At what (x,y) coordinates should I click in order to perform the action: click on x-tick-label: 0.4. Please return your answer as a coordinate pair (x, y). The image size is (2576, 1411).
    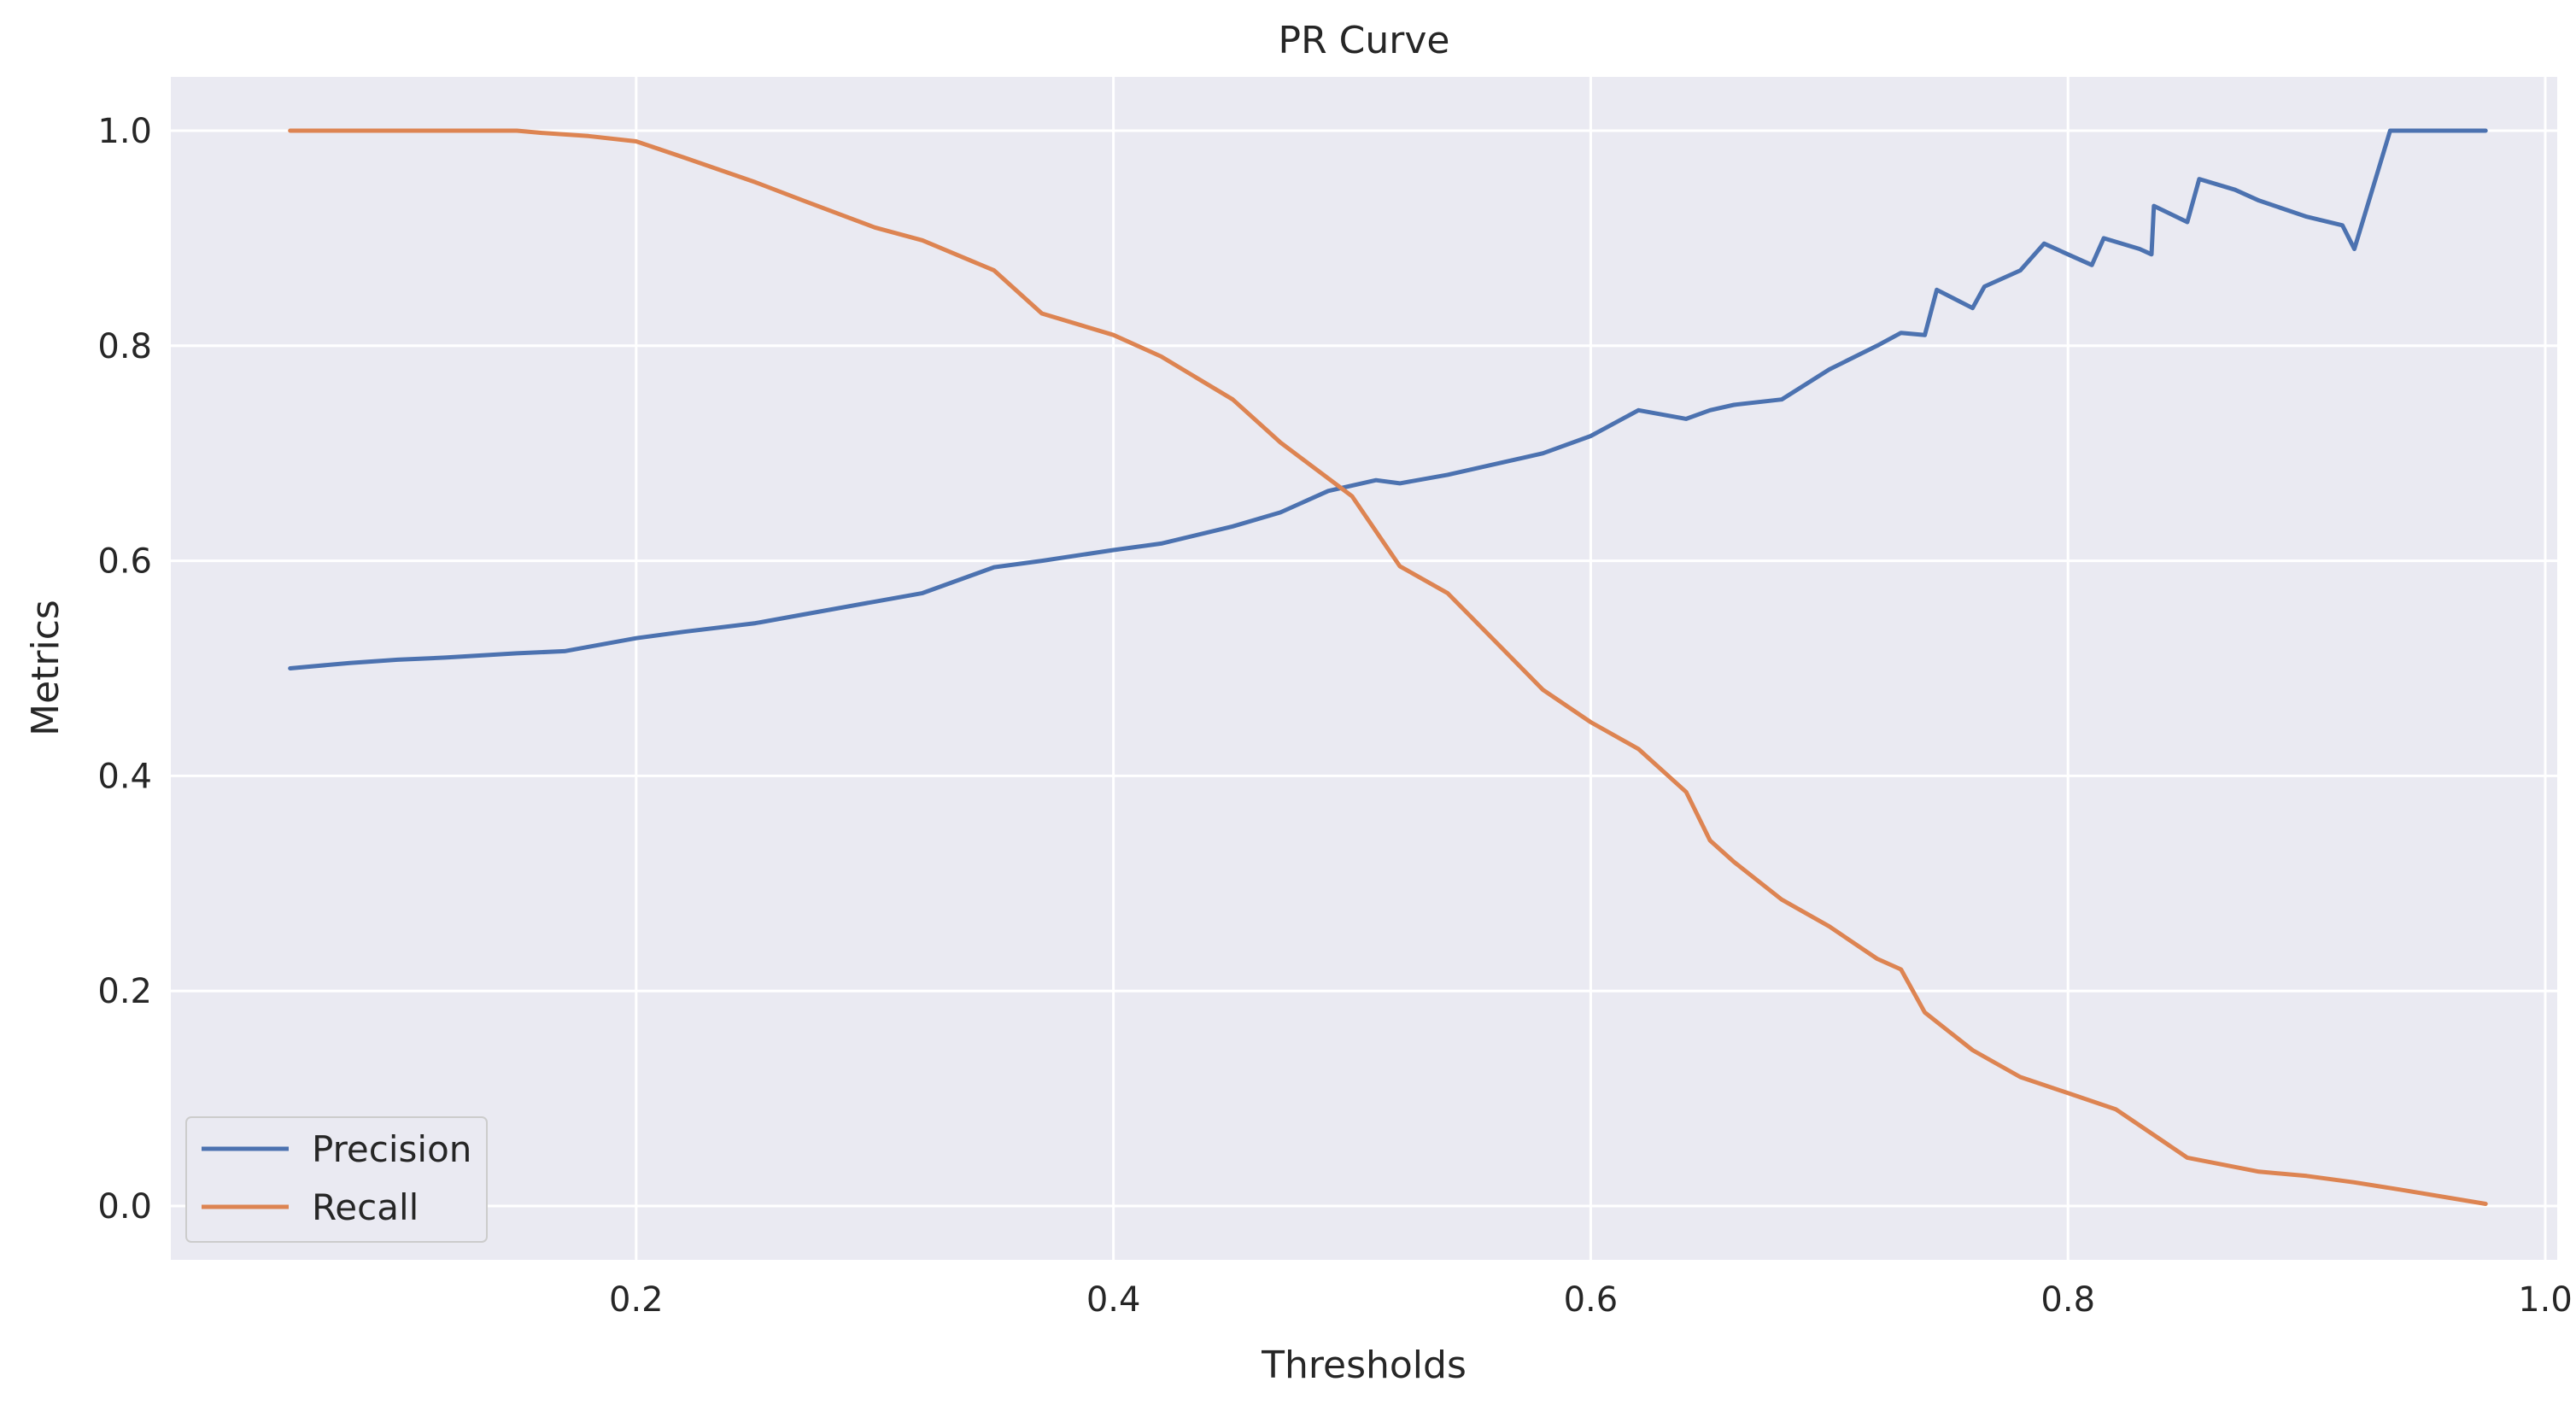
    Looking at the image, I should click on (1113, 1300).